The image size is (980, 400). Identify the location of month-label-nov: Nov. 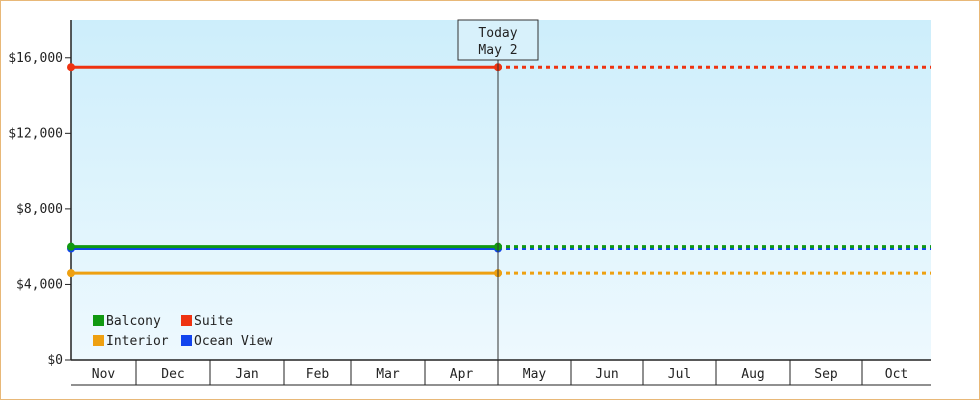
(104, 374).